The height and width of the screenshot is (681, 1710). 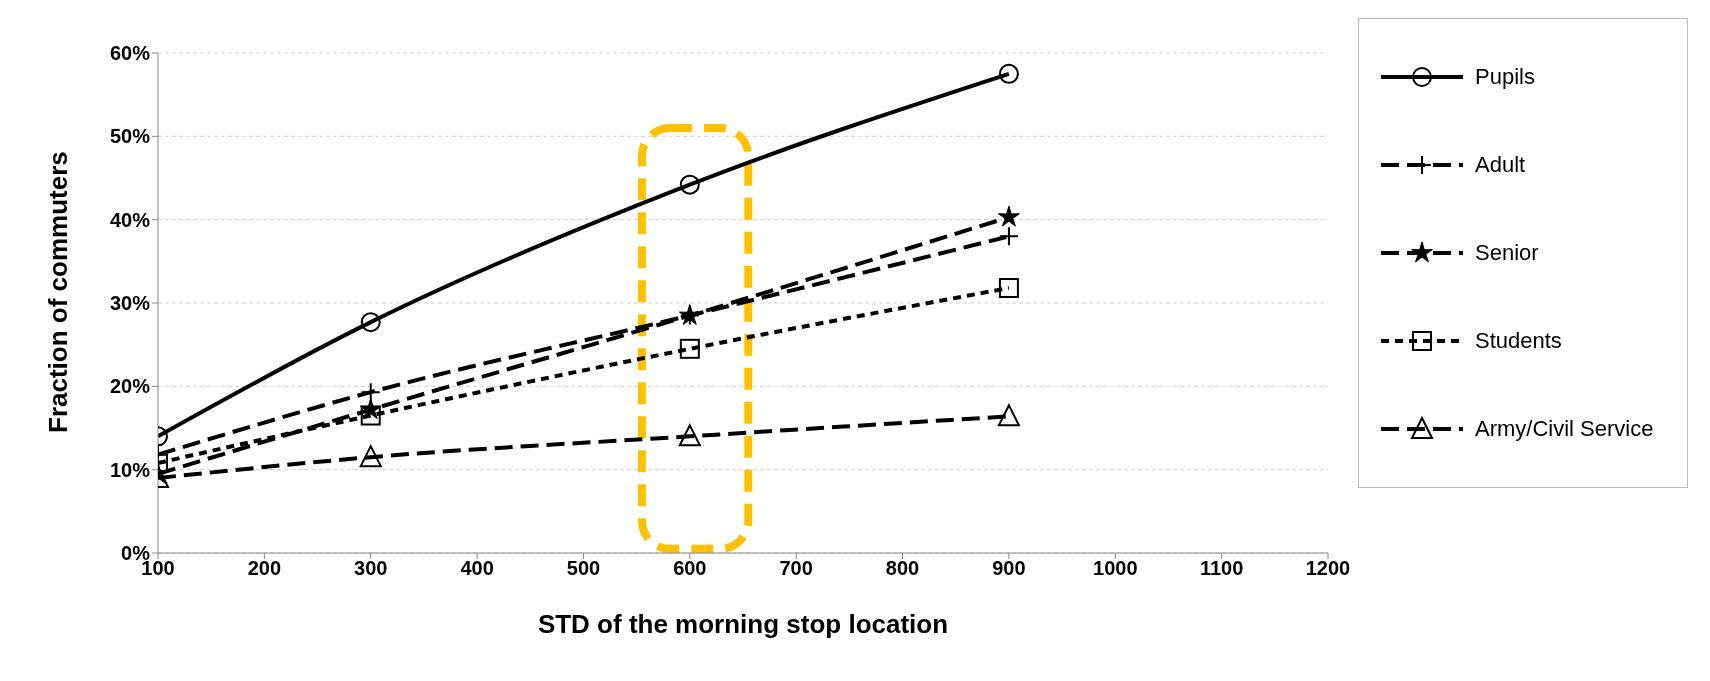 I want to click on x-tick-label: 1200, so click(x=1328, y=568).